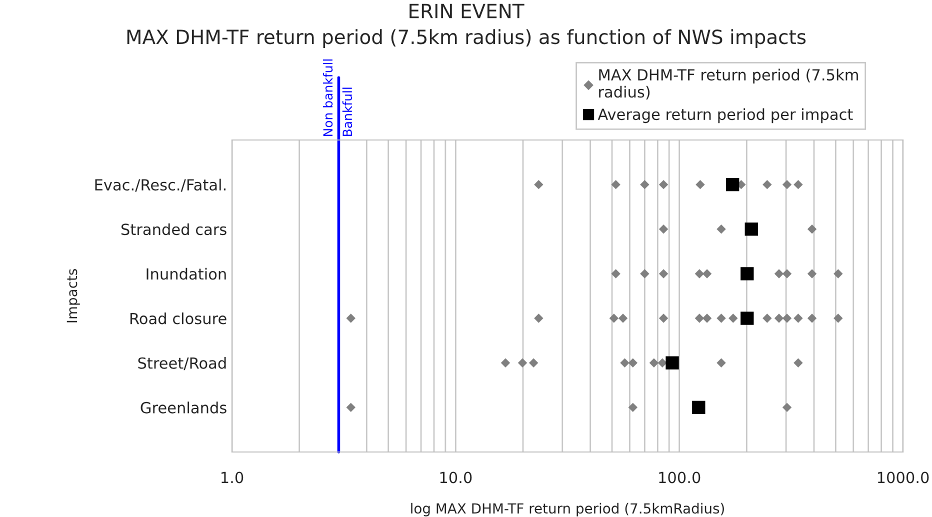 The image size is (932, 517). Describe the element at coordinates (679, 478) in the screenshot. I see `x-tick-label: 100.0` at that location.